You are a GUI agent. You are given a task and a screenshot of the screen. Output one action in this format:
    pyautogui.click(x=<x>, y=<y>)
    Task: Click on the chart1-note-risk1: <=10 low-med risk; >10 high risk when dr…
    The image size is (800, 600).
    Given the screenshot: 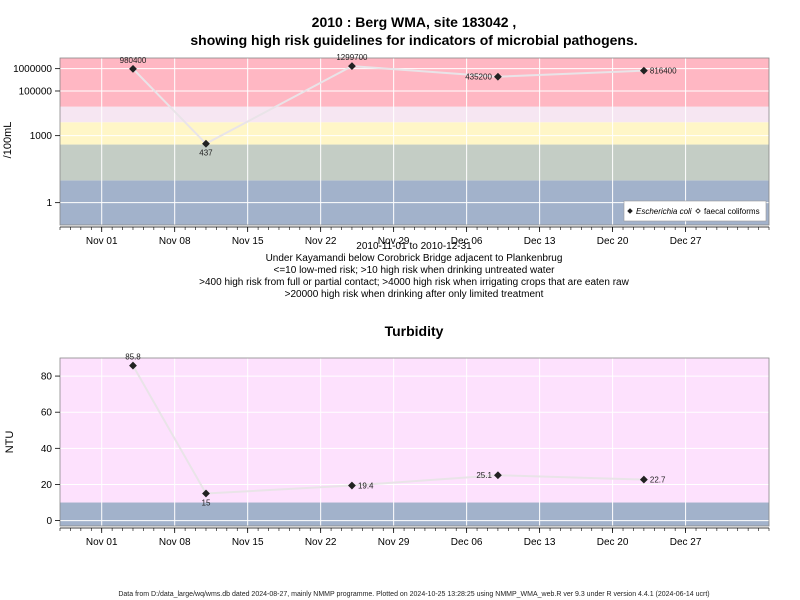 What is the action you would take?
    pyautogui.click(x=415, y=270)
    